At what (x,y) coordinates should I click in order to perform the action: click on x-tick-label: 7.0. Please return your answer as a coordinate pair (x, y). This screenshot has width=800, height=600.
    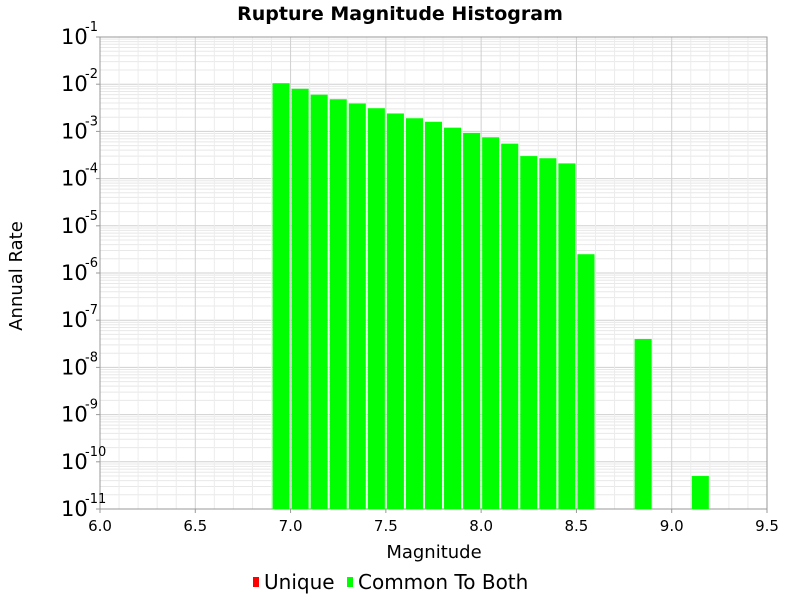
    Looking at the image, I should click on (291, 526).